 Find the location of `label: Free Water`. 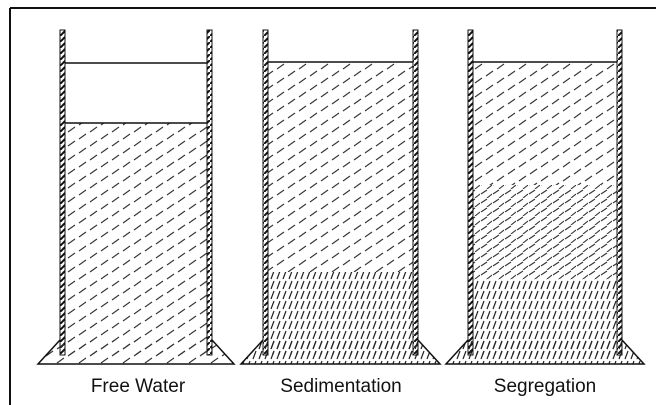

label: Free Water is located at coordinates (138, 386).